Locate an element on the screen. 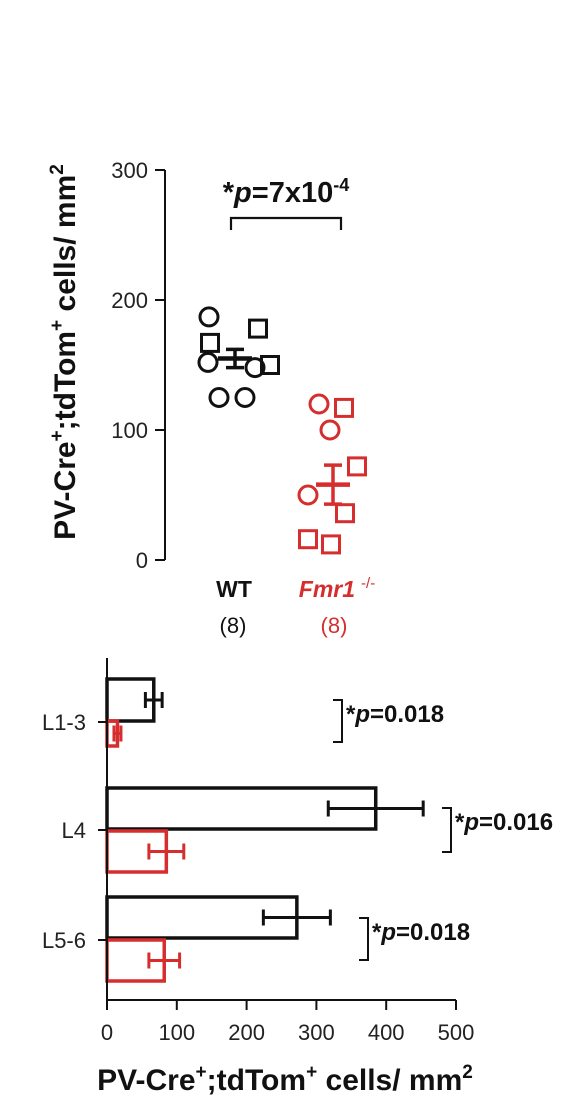 Image resolution: width=562 pixels, height=1097 pixels. scatter-significance-bracket is located at coordinates (286, 223).